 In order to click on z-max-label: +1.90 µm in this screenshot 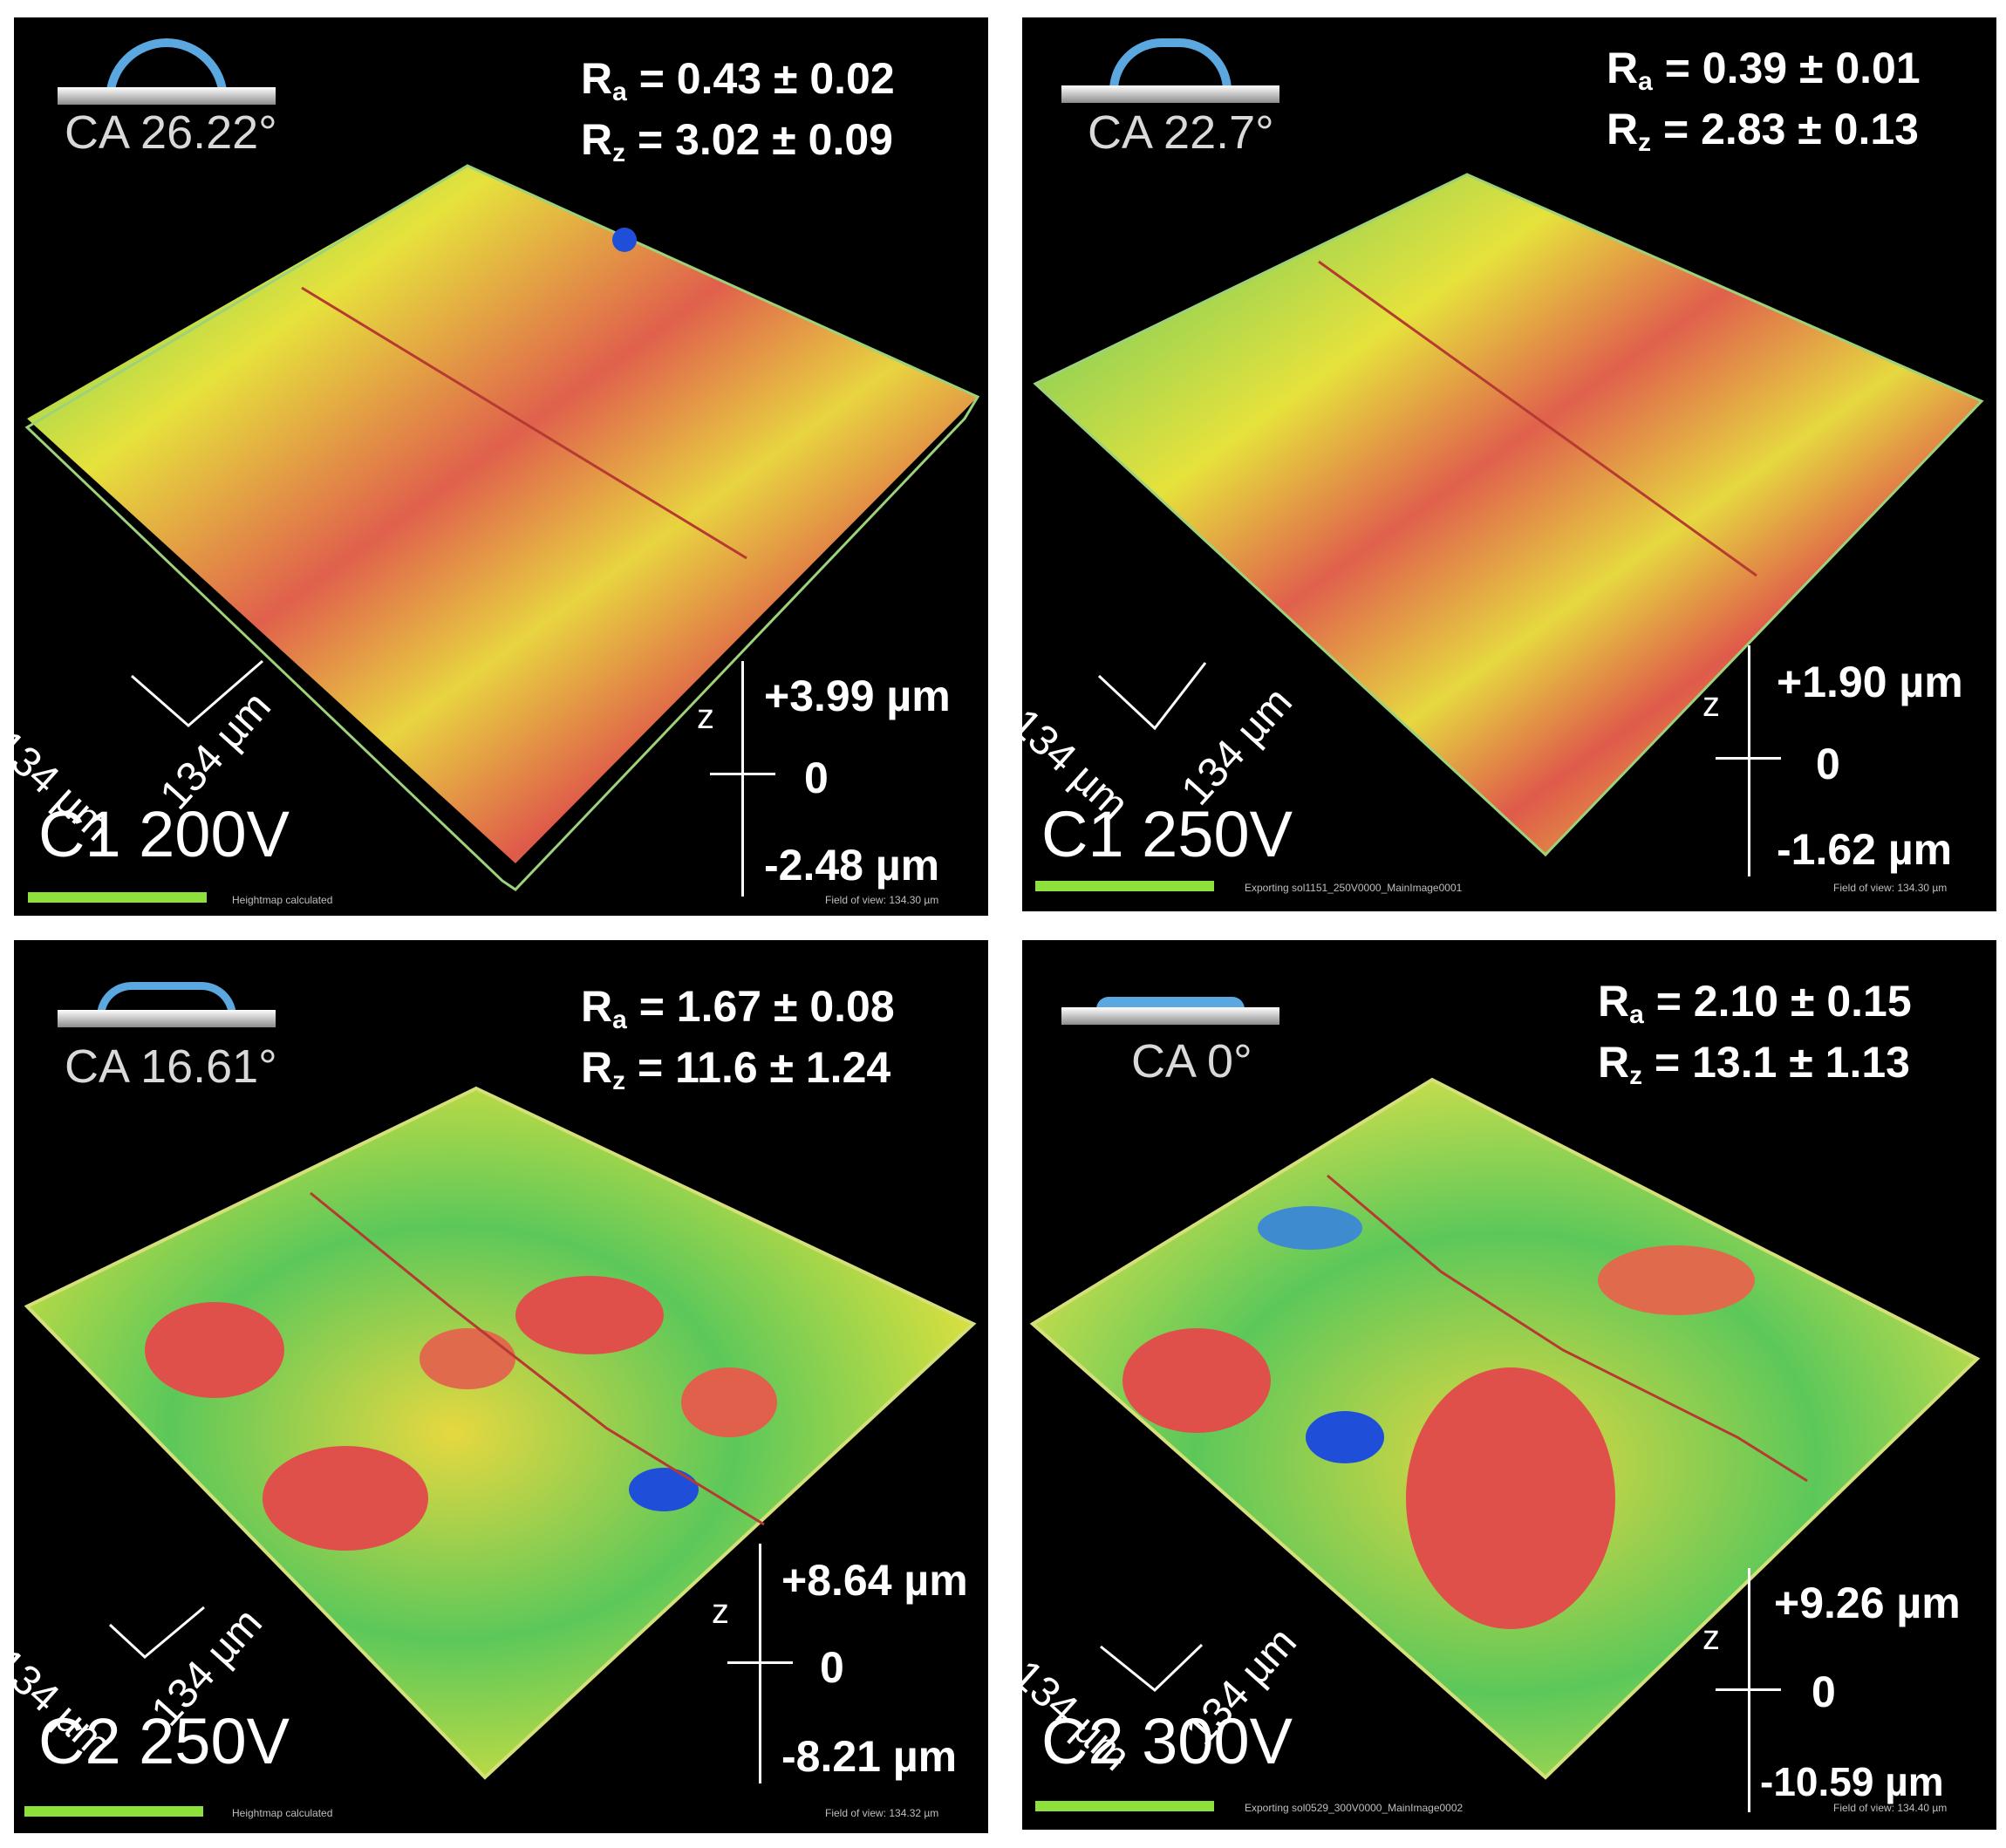, I will do `click(1870, 682)`.